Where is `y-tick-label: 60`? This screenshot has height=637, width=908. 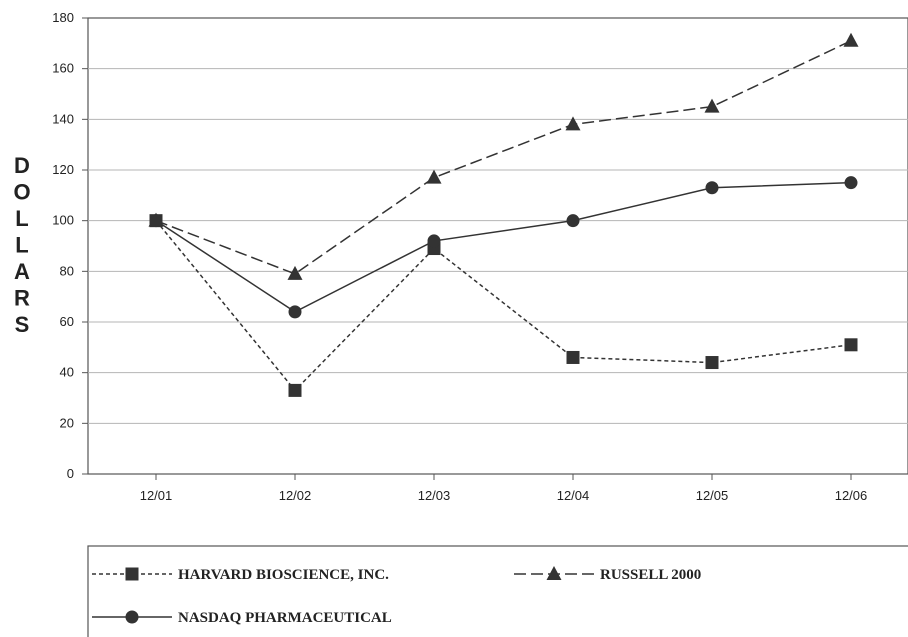 y-tick-label: 60 is located at coordinates (67, 321).